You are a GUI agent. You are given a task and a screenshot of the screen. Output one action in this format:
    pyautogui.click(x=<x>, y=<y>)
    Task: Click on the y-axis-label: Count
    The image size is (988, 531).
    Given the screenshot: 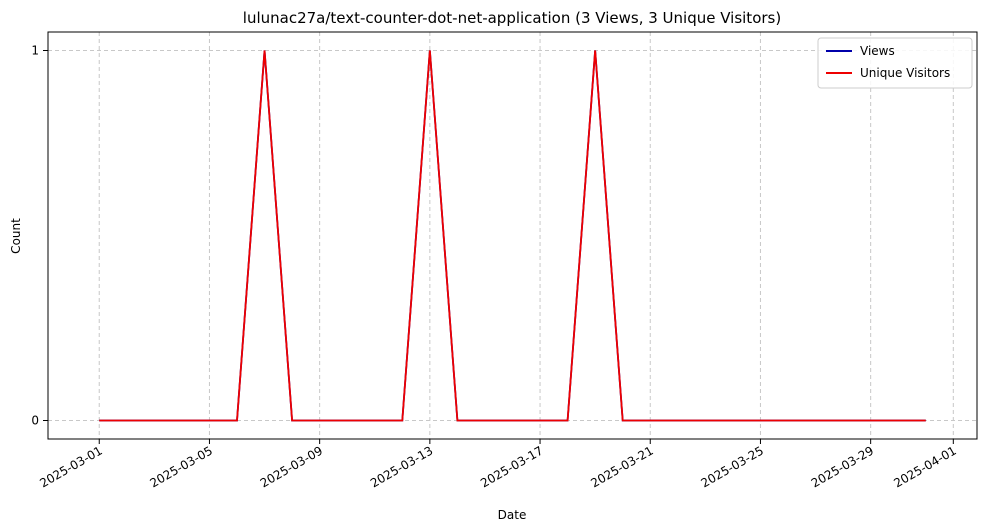 What is the action you would take?
    pyautogui.click(x=16, y=236)
    